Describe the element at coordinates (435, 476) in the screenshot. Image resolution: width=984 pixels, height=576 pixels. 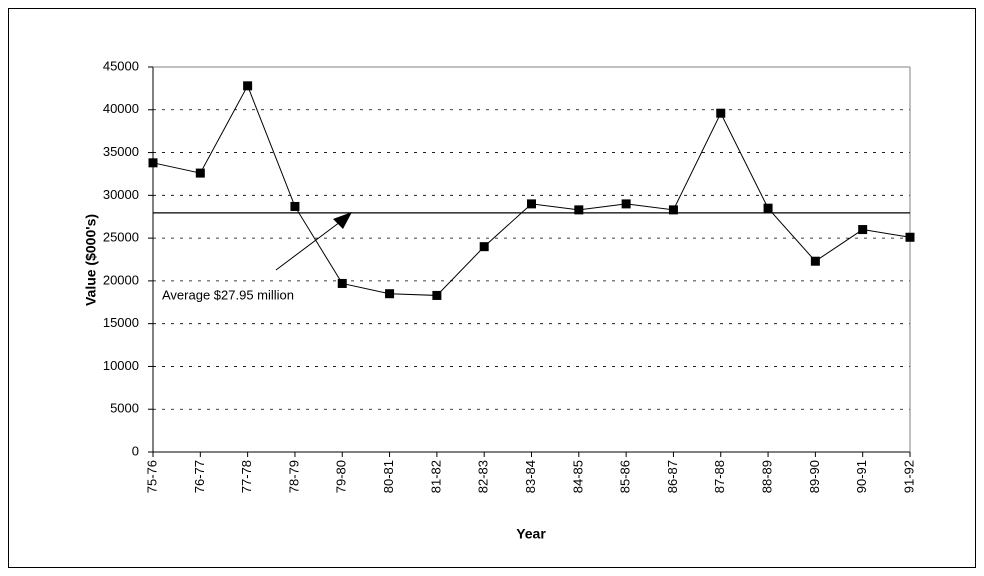
I see `x-tick-label: 81-82` at that location.